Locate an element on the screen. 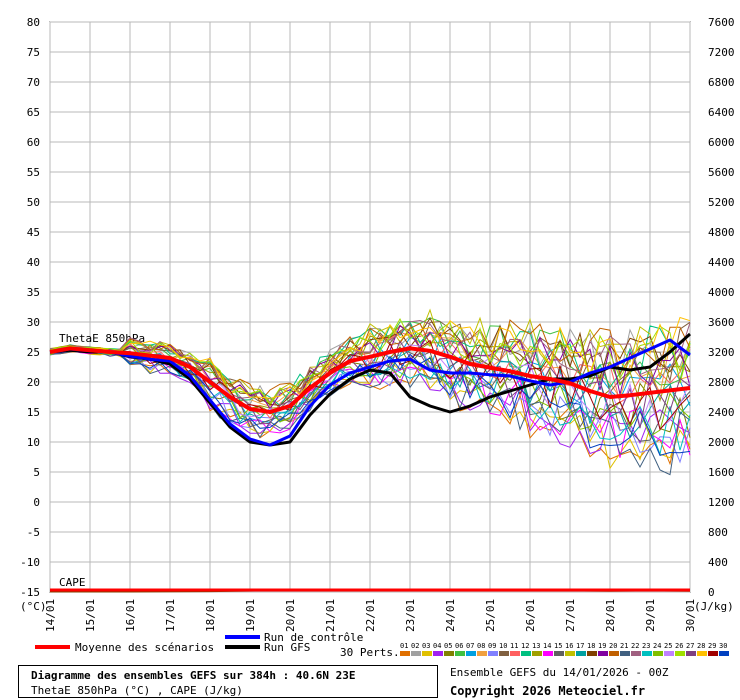 This screenshot has width=740, height=700. y-tick-left: 55 is located at coordinates (33, 172).